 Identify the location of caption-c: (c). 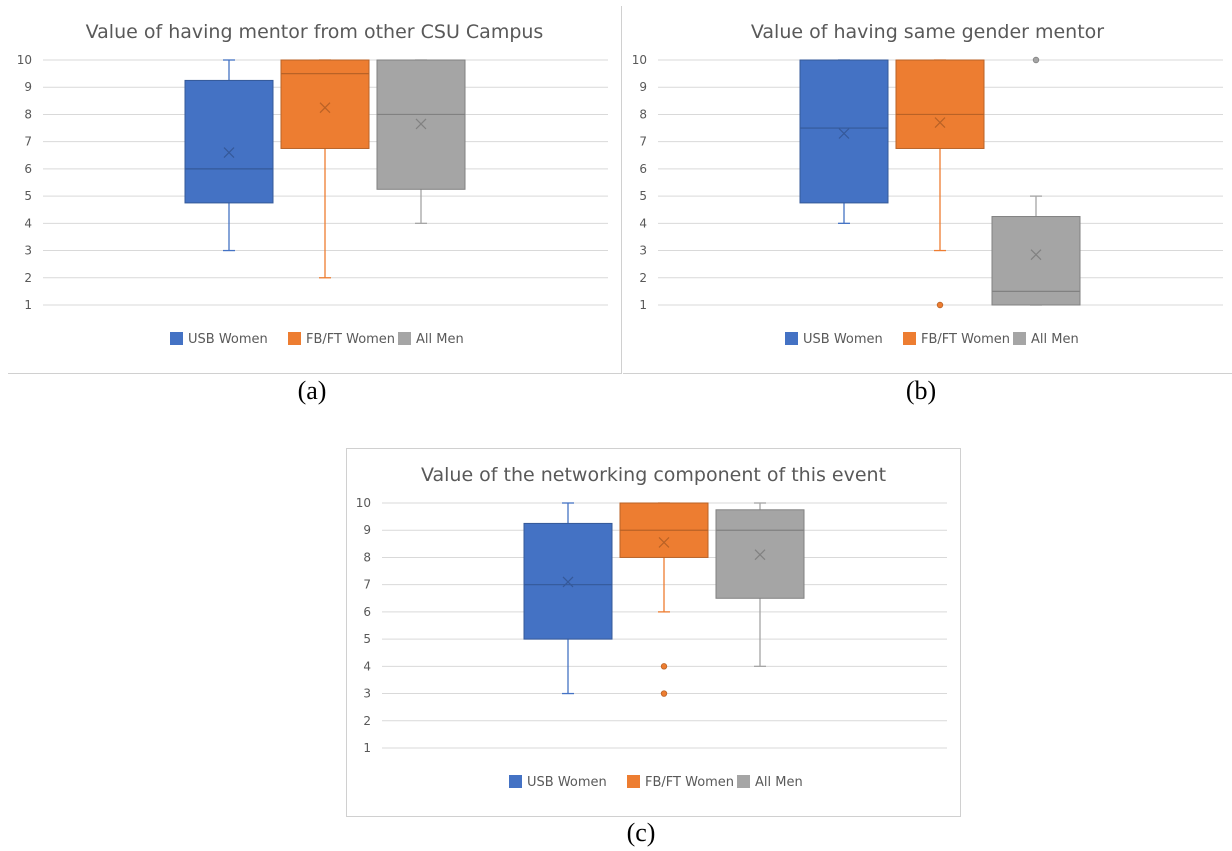
(641, 832).